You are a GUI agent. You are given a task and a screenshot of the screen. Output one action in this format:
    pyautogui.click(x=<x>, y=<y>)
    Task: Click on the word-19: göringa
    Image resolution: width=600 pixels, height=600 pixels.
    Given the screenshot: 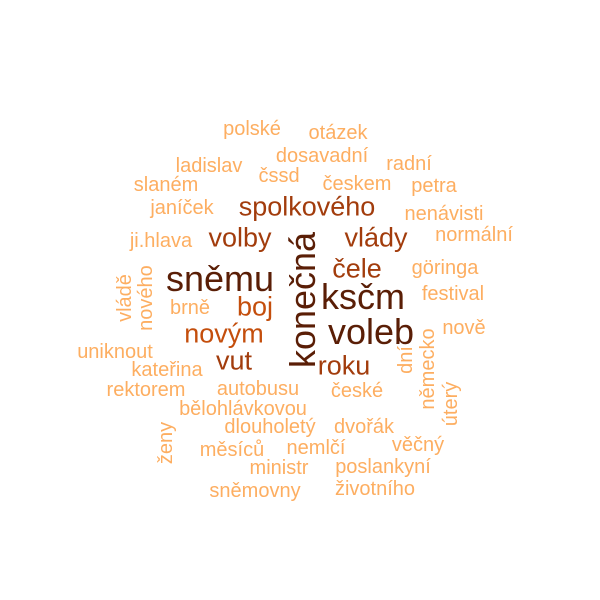 What is the action you would take?
    pyautogui.click(x=445, y=268)
    